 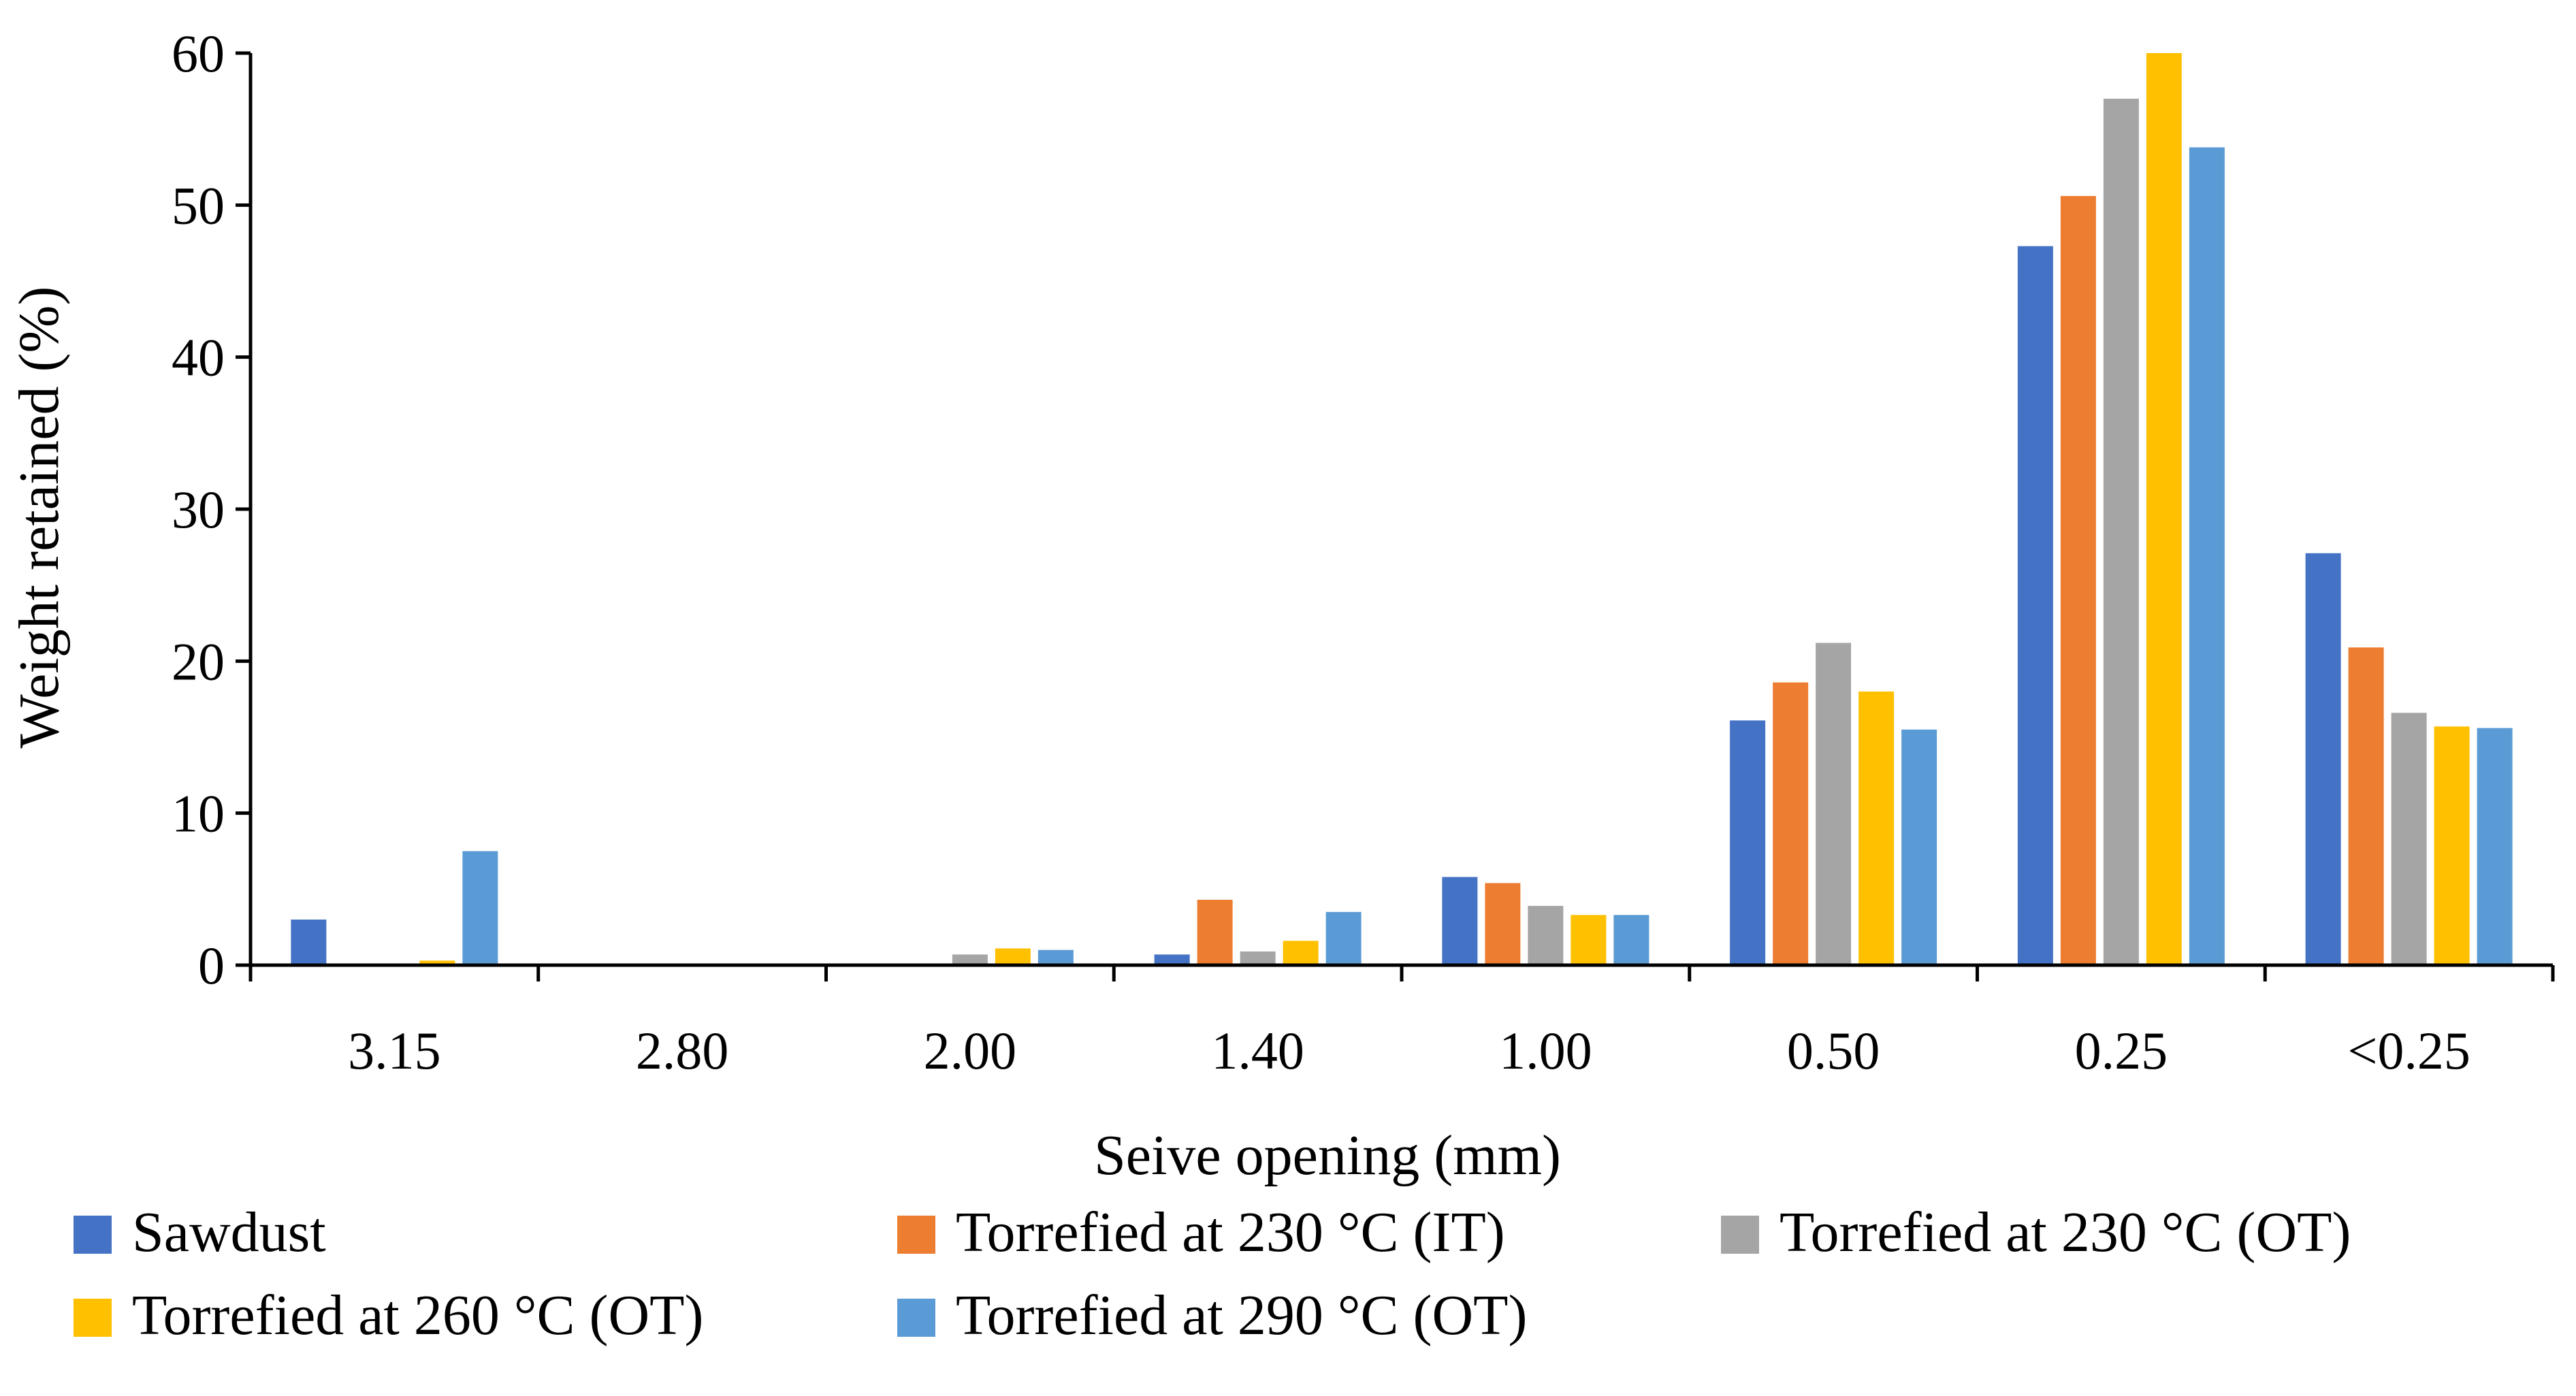 I want to click on y-tick-label: 10, so click(x=199, y=813).